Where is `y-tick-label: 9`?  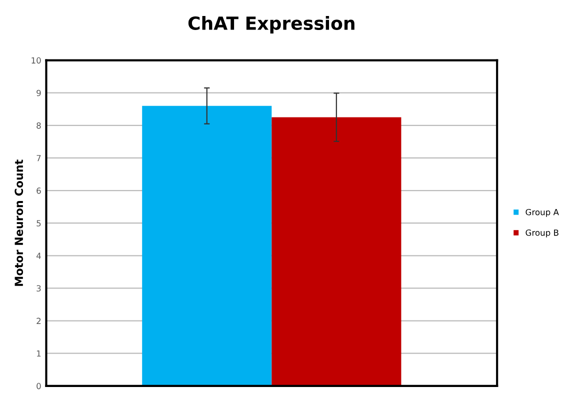 y-tick-label: 9 is located at coordinates (38, 93).